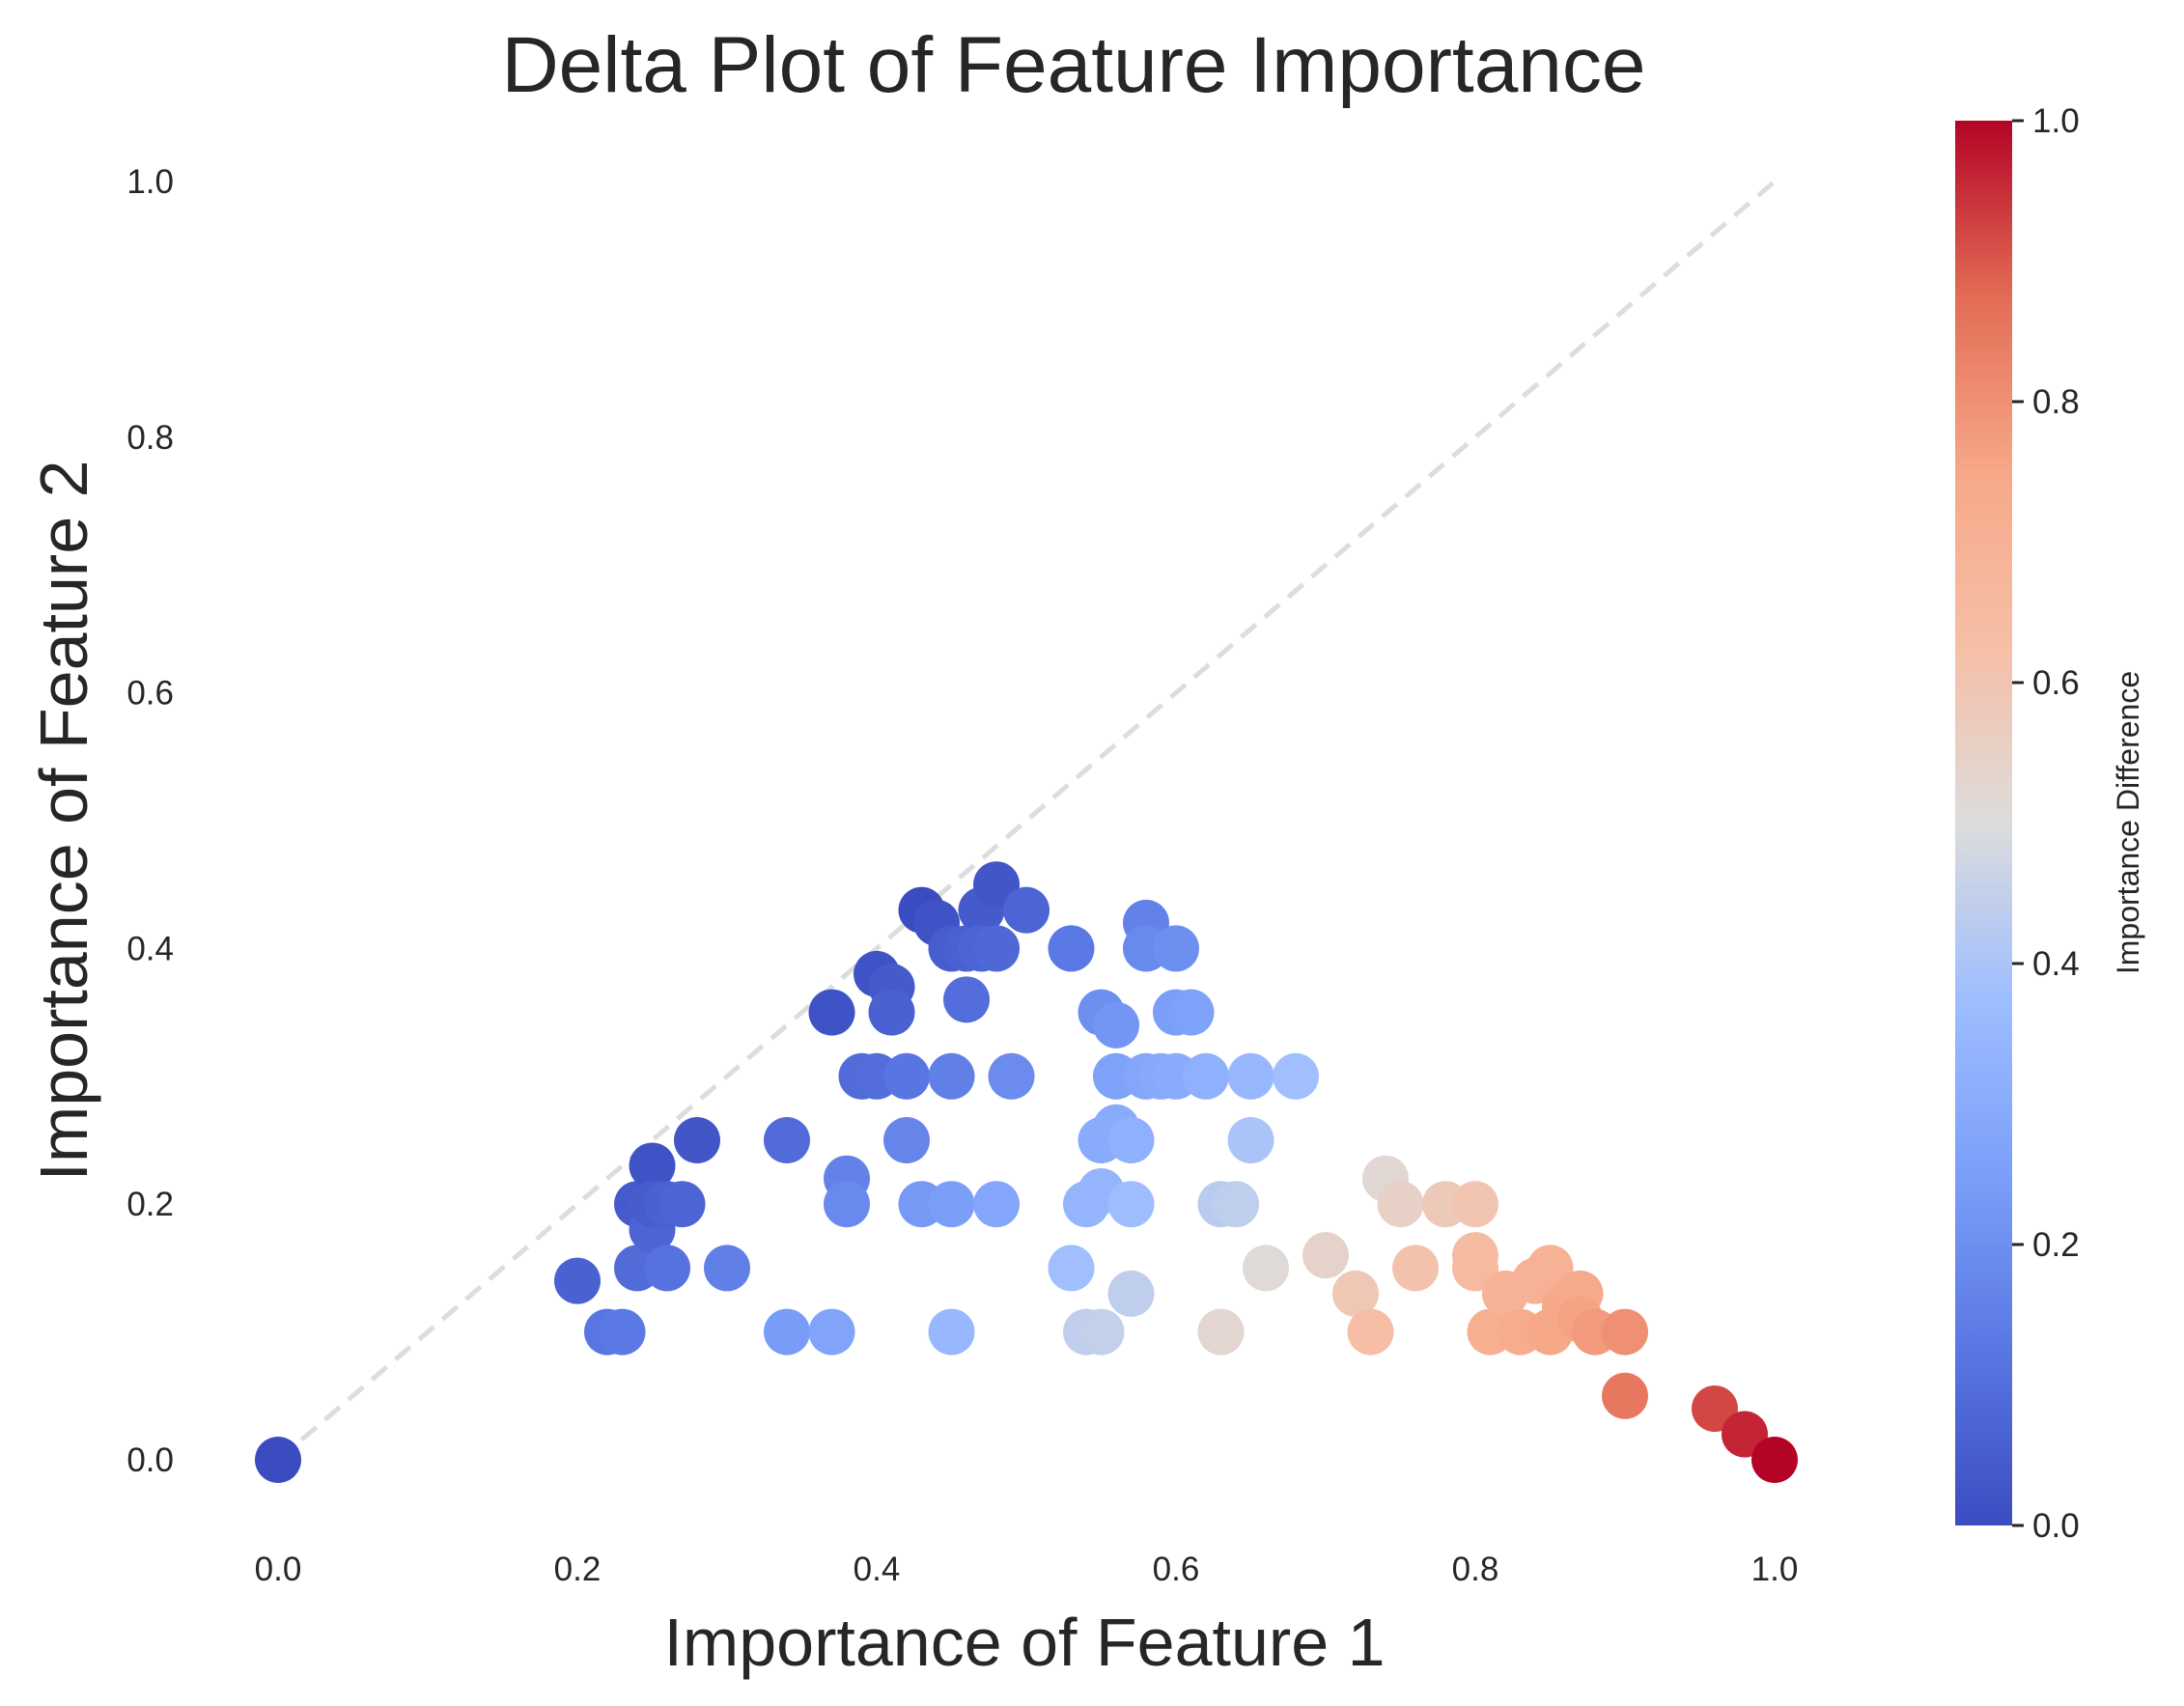  Describe the element at coordinates (2056, 402) in the screenshot. I see `colorbar-tick-label: 0.8` at that location.